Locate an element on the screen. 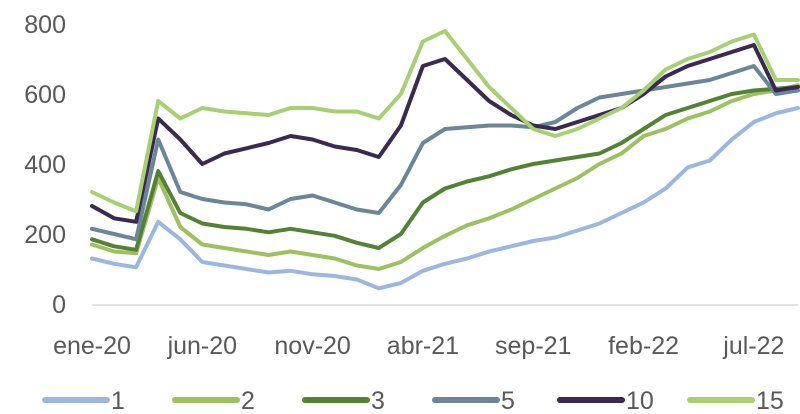  legend-label-2: 2 is located at coordinates (248, 400).